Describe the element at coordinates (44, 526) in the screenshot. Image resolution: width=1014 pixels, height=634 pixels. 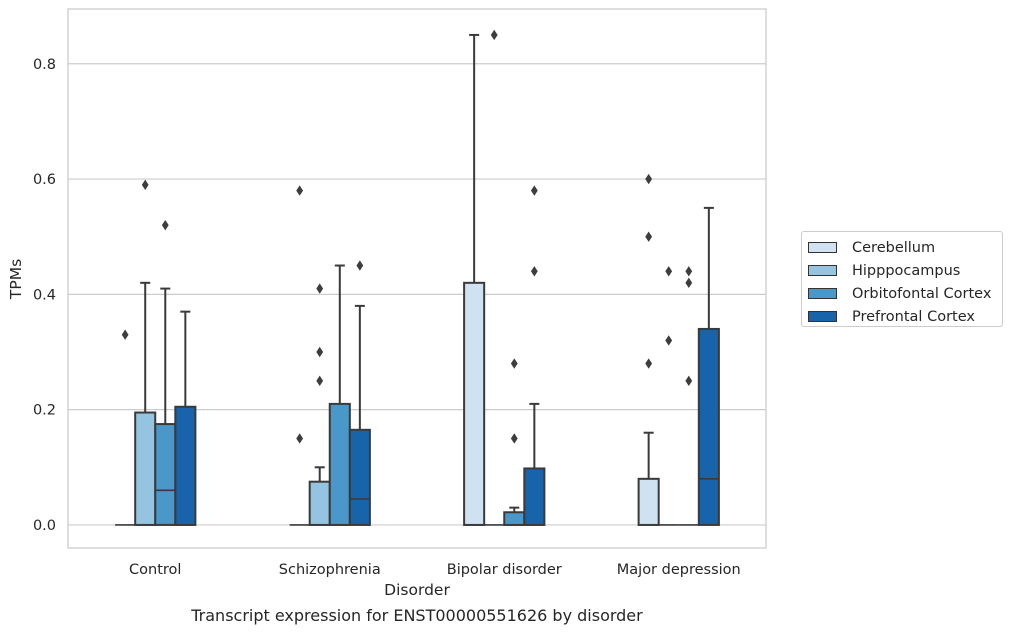
I see `y-tick-label: 0.0` at that location.